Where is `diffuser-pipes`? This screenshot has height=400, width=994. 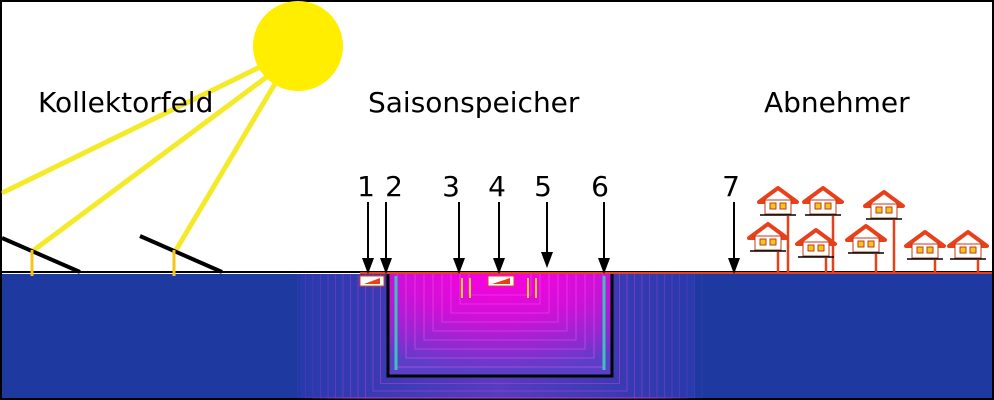 diffuser-pipes is located at coordinates (499, 288).